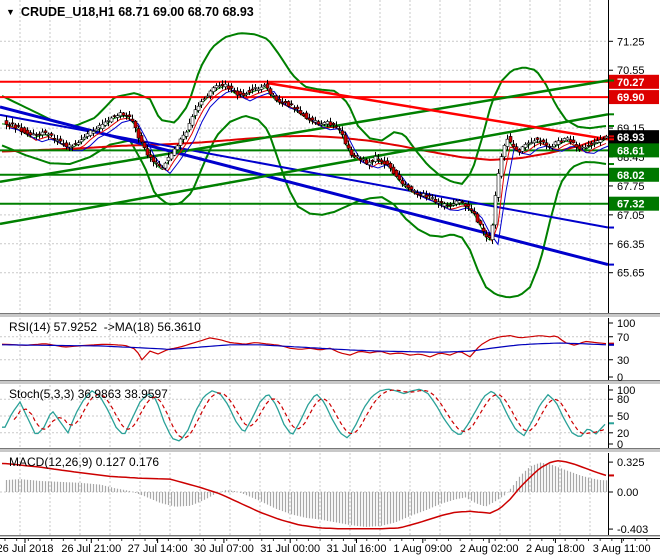 This screenshot has height=560, width=660. Describe the element at coordinates (631, 71) in the screenshot. I see `price-tick-label: 70.55` at that location.